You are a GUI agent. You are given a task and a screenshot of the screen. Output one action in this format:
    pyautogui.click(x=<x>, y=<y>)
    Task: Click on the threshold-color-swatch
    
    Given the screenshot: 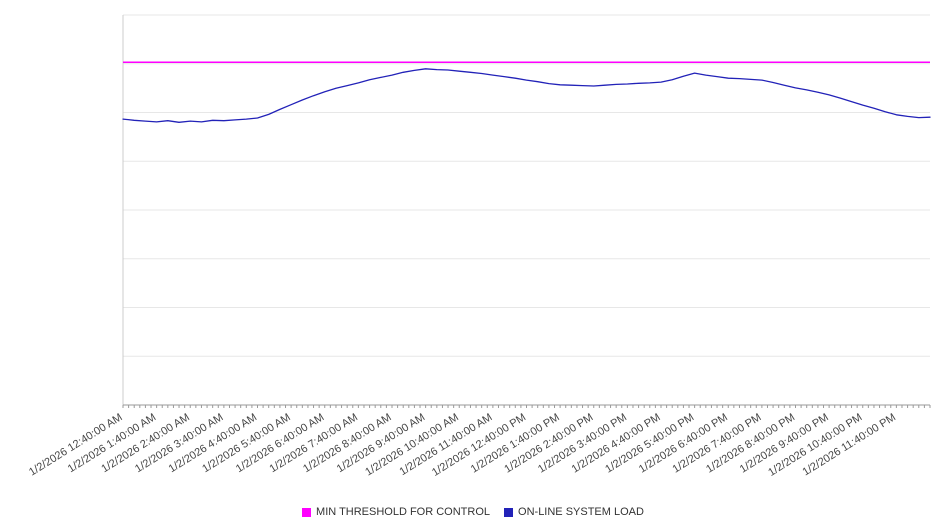 What is the action you would take?
    pyautogui.click(x=307, y=512)
    